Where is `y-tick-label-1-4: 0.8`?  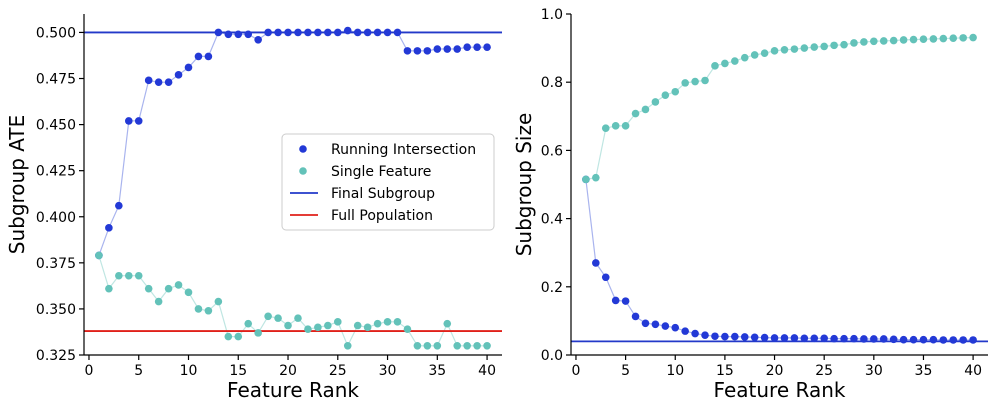 y-tick-label-1-4: 0.8 is located at coordinates (552, 83).